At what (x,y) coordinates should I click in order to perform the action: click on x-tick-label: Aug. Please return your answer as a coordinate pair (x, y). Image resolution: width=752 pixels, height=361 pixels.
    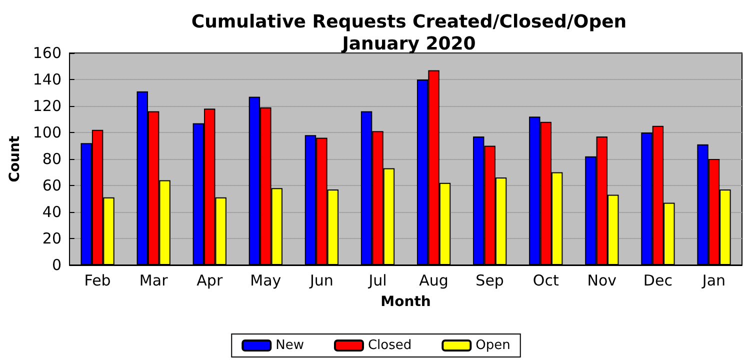
    Looking at the image, I should click on (433, 281).